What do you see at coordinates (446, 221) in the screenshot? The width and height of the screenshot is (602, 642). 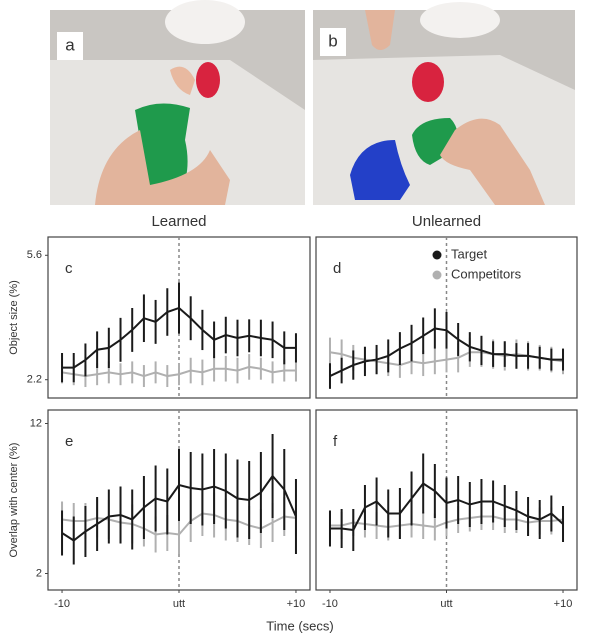 I see `column-title: Unlearned` at bounding box center [446, 221].